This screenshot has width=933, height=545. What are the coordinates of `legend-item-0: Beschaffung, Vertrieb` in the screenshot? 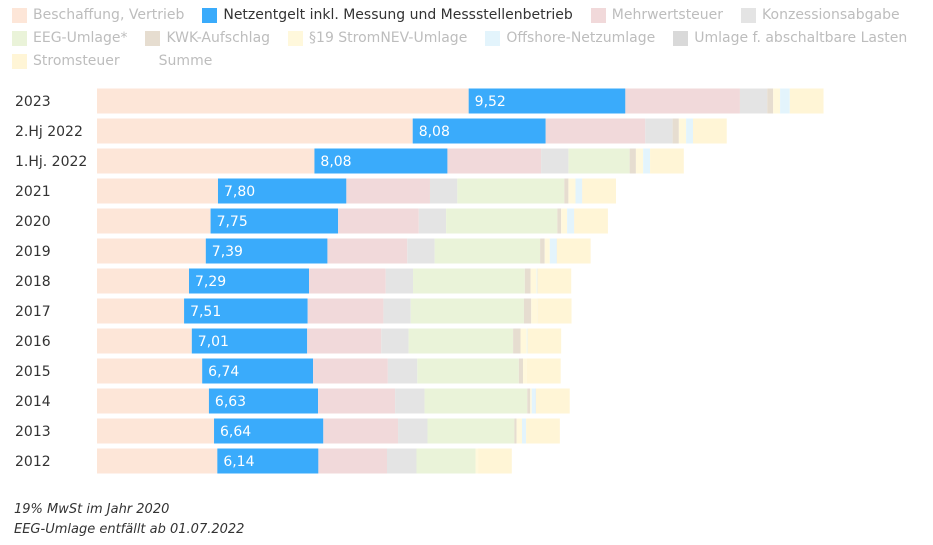 It's located at (98, 15).